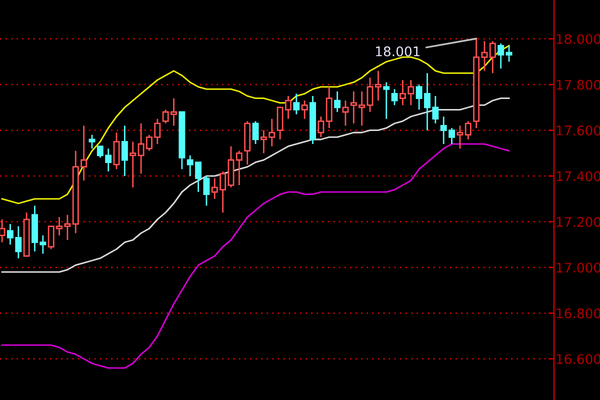 The width and height of the screenshot is (600, 400). What do you see at coordinates (398, 51) in the screenshot?
I see `annotation: 18.001` at bounding box center [398, 51].